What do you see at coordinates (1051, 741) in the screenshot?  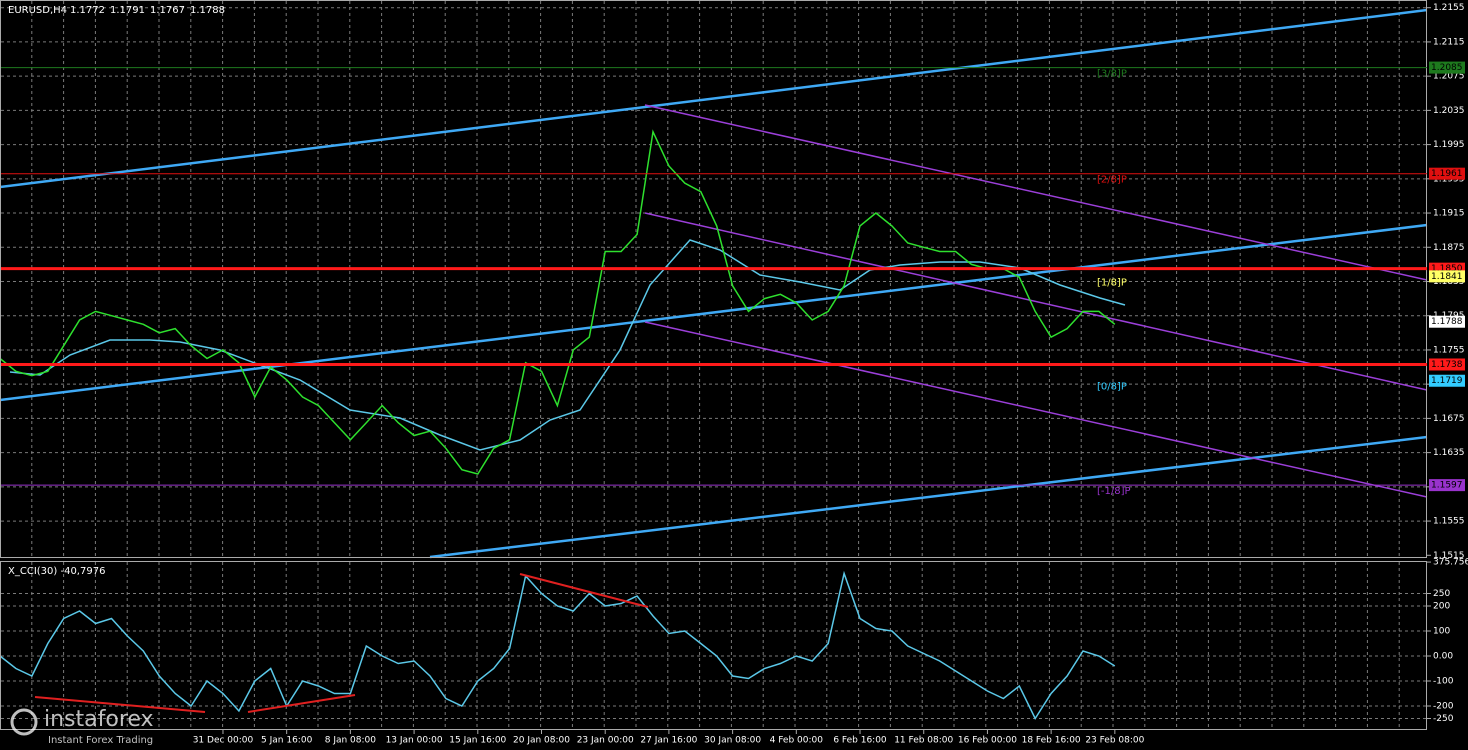 I see `x-tick-label: 18 Feb 16:00` at bounding box center [1051, 741].